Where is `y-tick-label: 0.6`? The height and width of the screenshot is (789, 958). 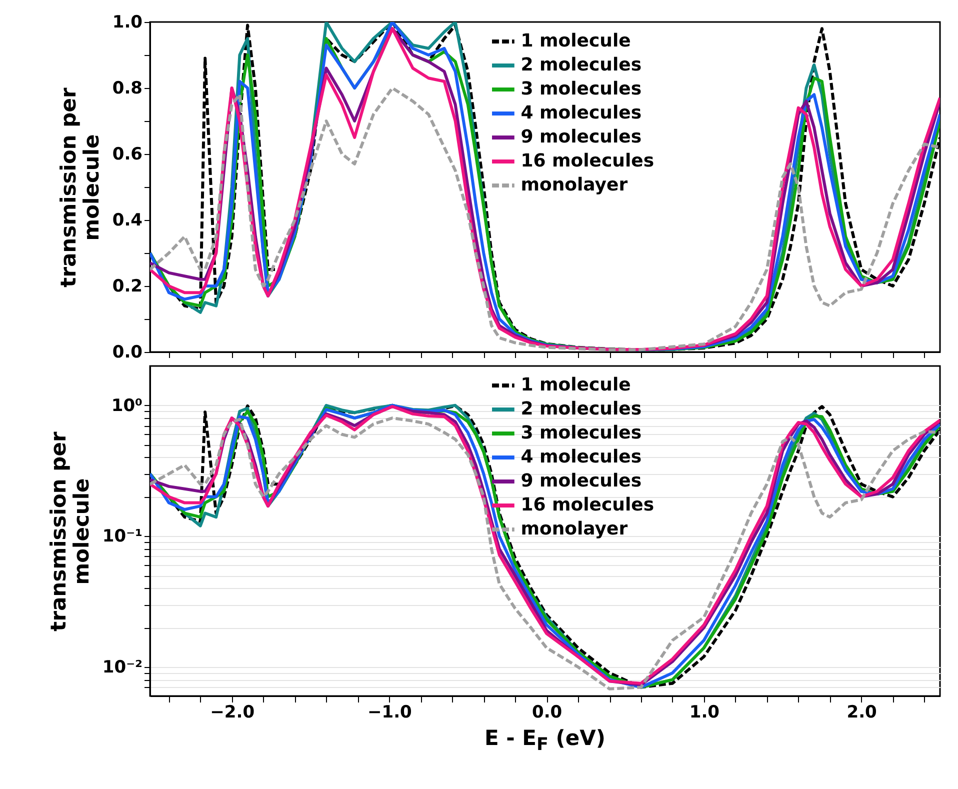
y-tick-label: 0.6 is located at coordinates (127, 154).